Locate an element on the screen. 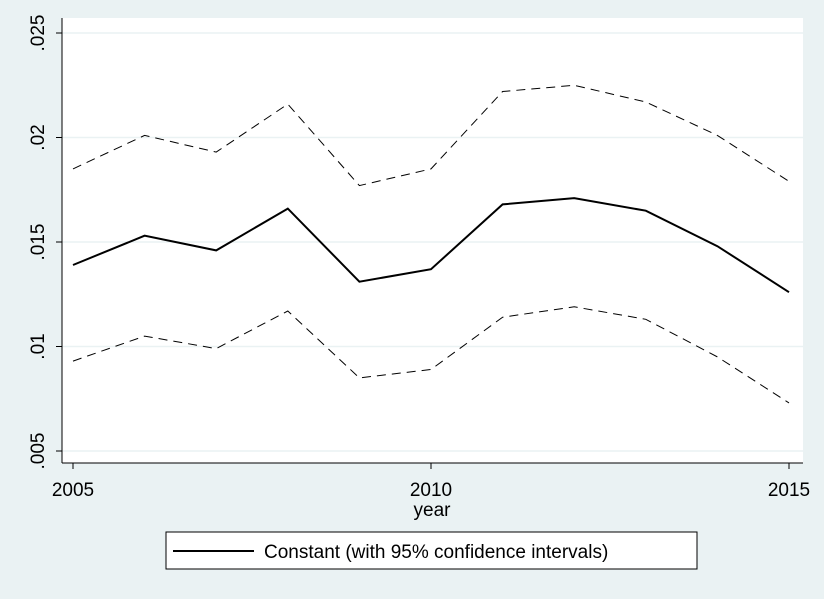 This screenshot has width=824, height=599. y-axis-ticks: .005 .01 .015 .02 .025 is located at coordinates (45, 242).